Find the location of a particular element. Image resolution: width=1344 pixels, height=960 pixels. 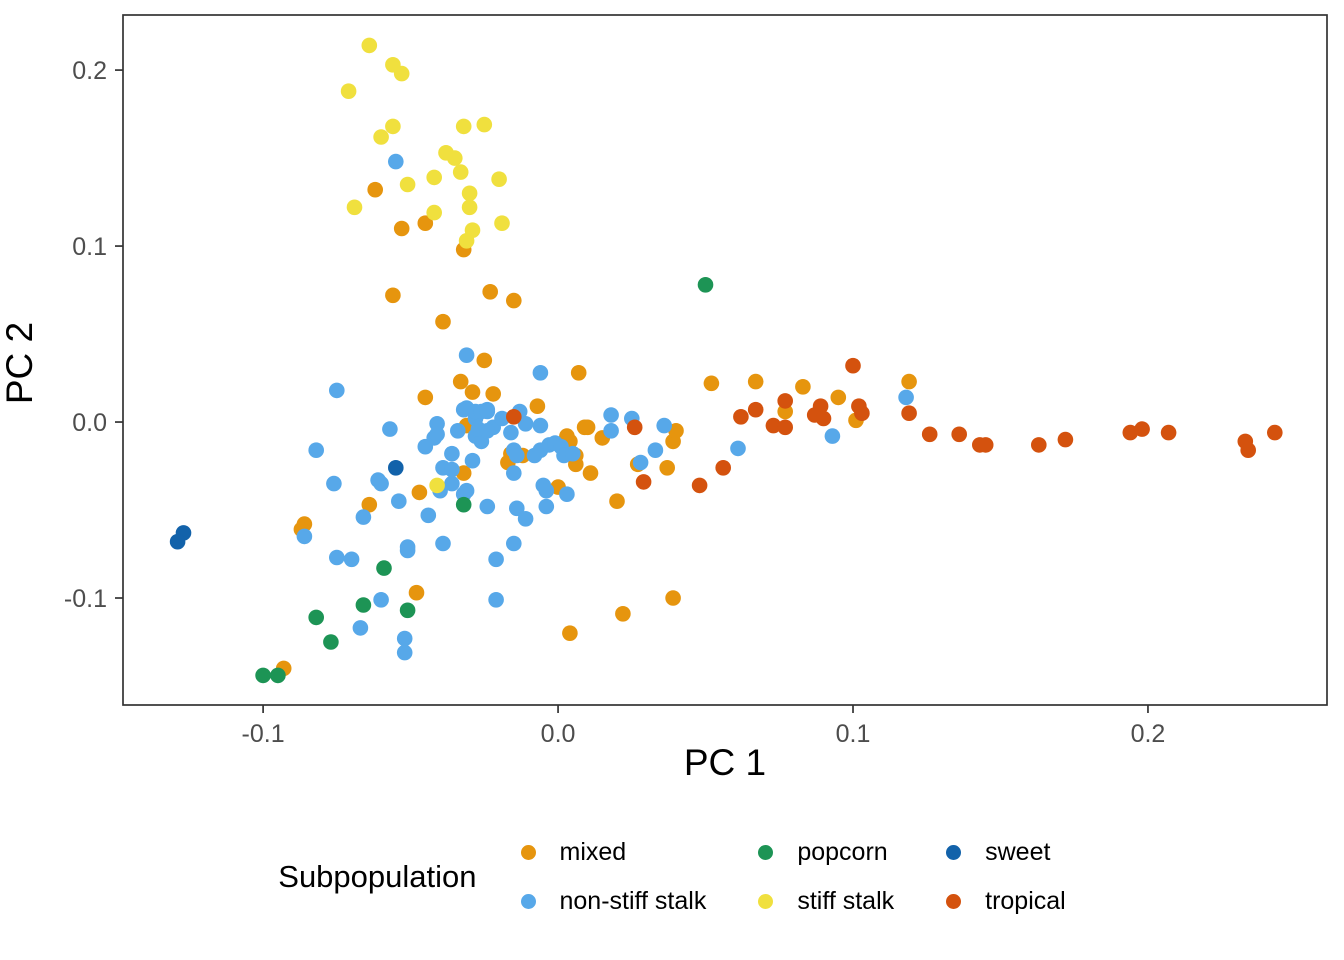

legend-label: stiff stalk is located at coordinates (846, 901).